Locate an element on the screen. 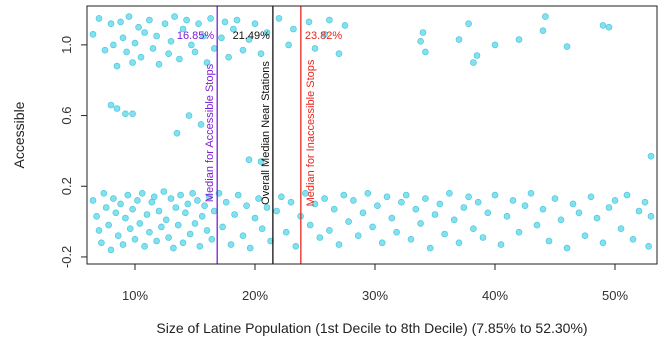  reference-line-label: Median for Inaccessible Stops is located at coordinates (311, 132).